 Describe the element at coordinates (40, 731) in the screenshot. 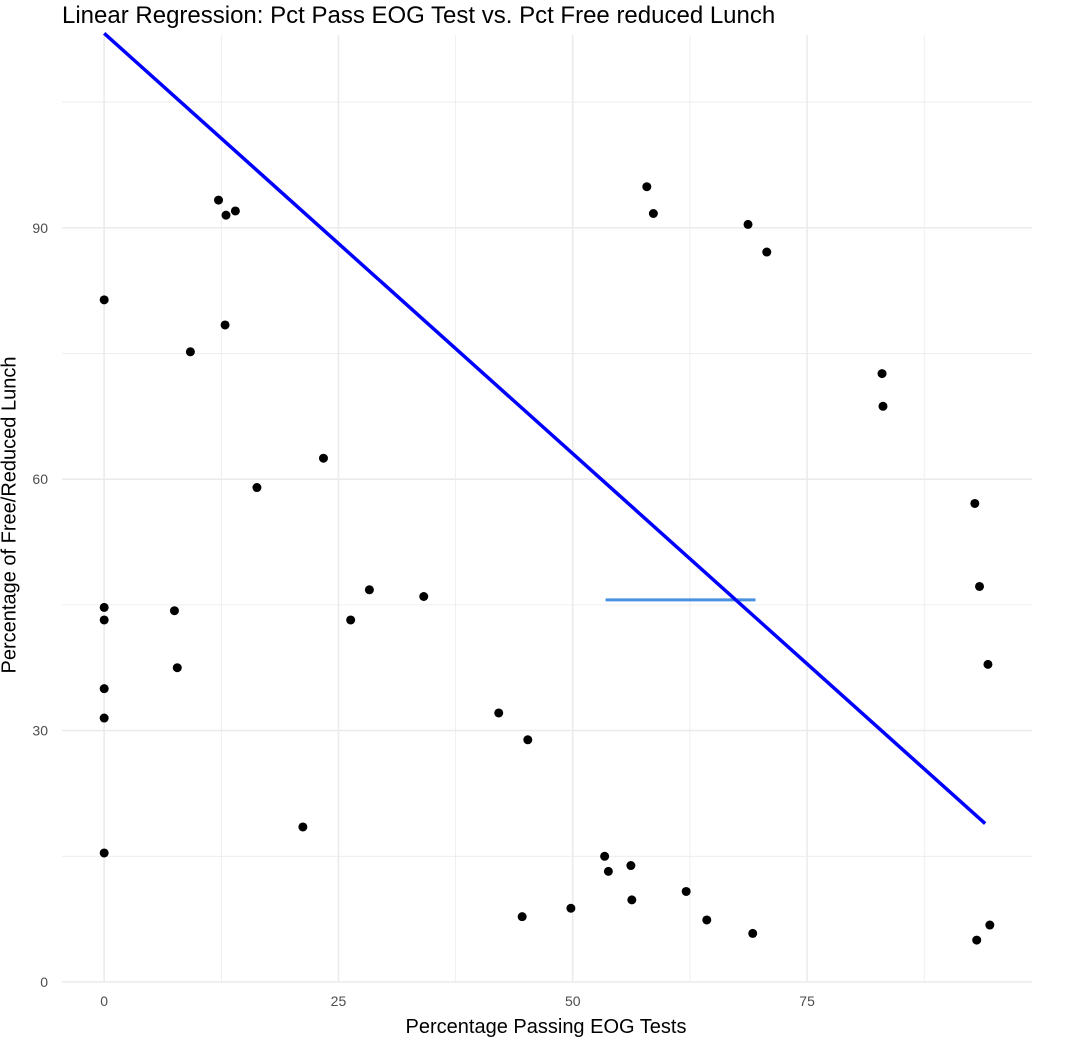

I see `y-tick-label: 30` at that location.